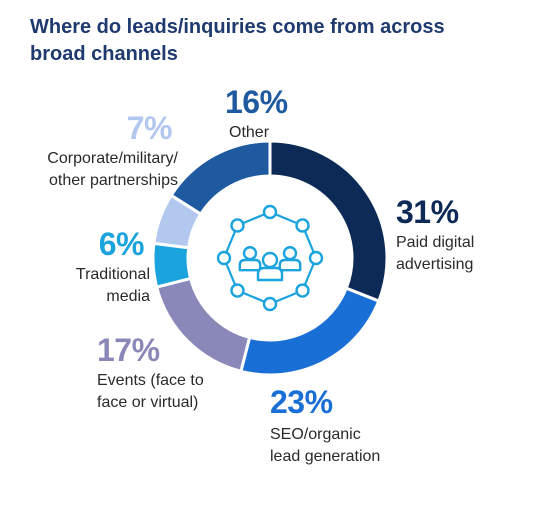  I want to click on slice-name-corporate: Corporate/military/ other partnerships, so click(92, 170).